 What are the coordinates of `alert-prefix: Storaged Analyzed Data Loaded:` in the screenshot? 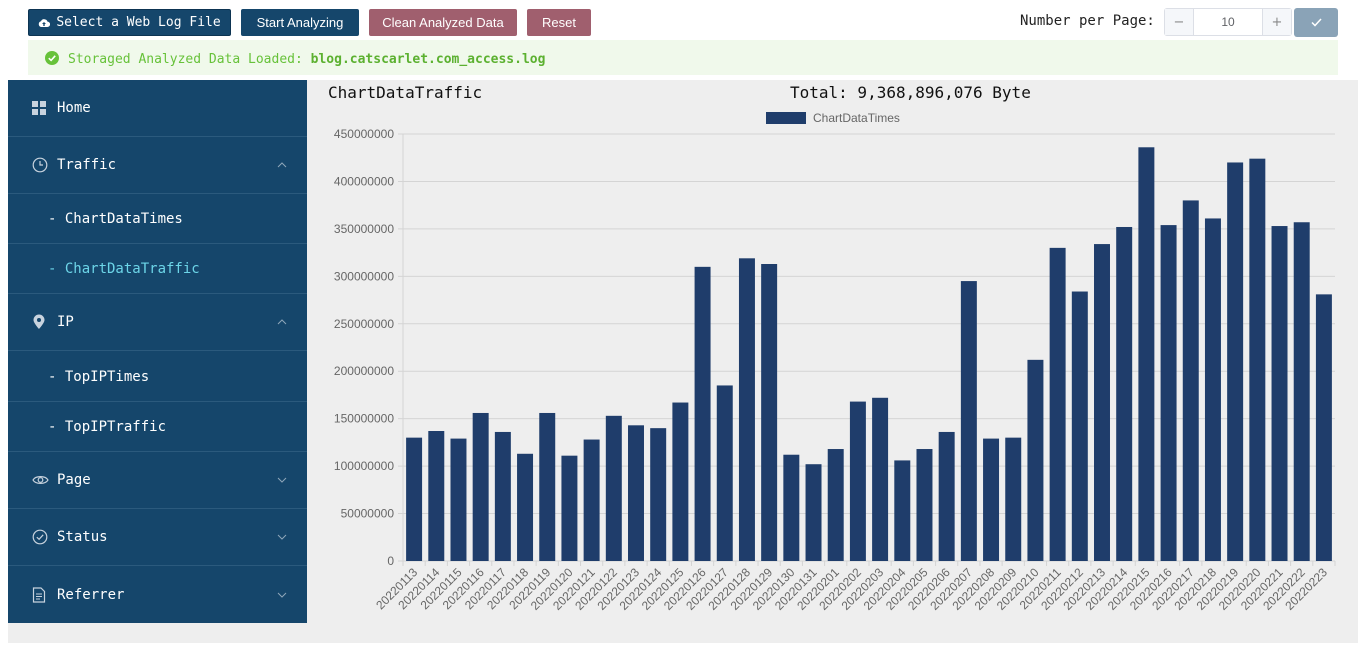 It's located at (189, 59).